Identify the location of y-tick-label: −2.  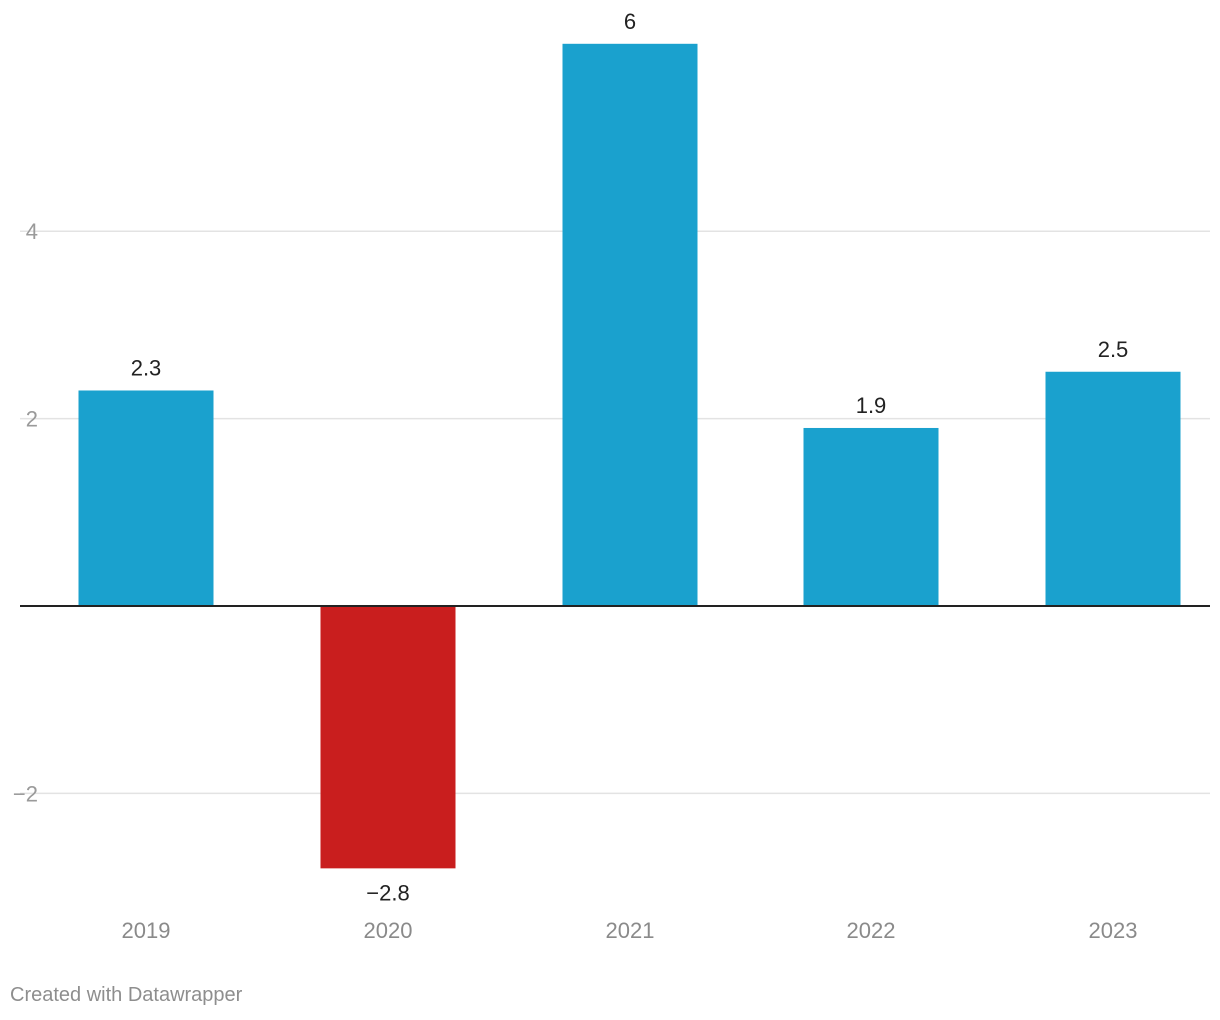
(25, 793).